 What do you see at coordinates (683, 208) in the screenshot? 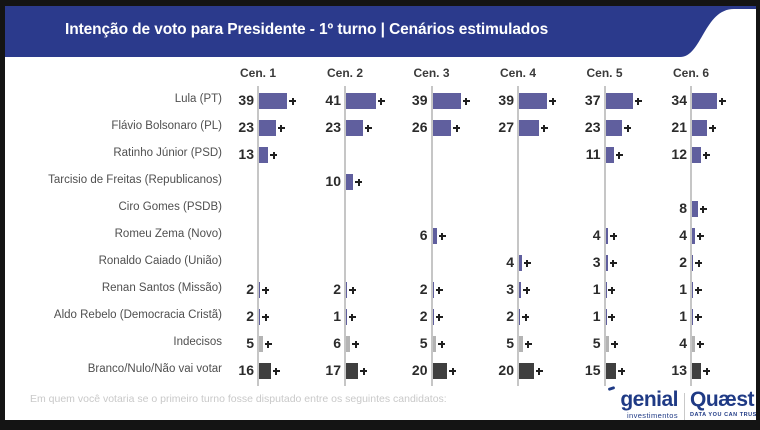
I see `value-label: 8` at bounding box center [683, 208].